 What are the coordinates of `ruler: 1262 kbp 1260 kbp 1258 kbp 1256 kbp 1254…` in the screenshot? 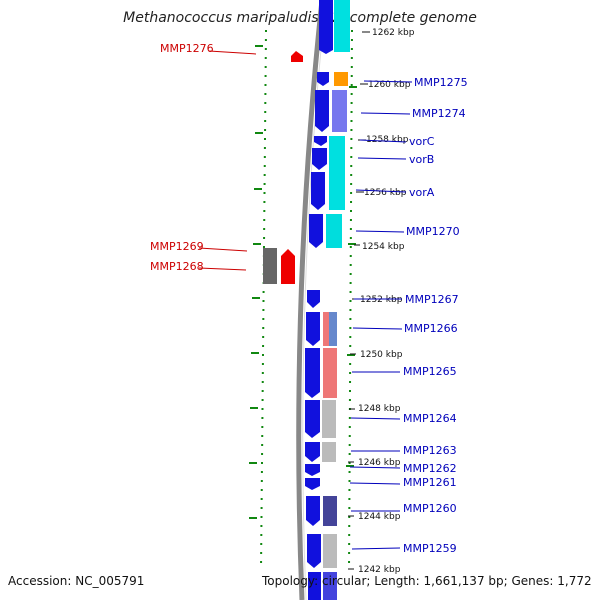 It's located at (381, 301).